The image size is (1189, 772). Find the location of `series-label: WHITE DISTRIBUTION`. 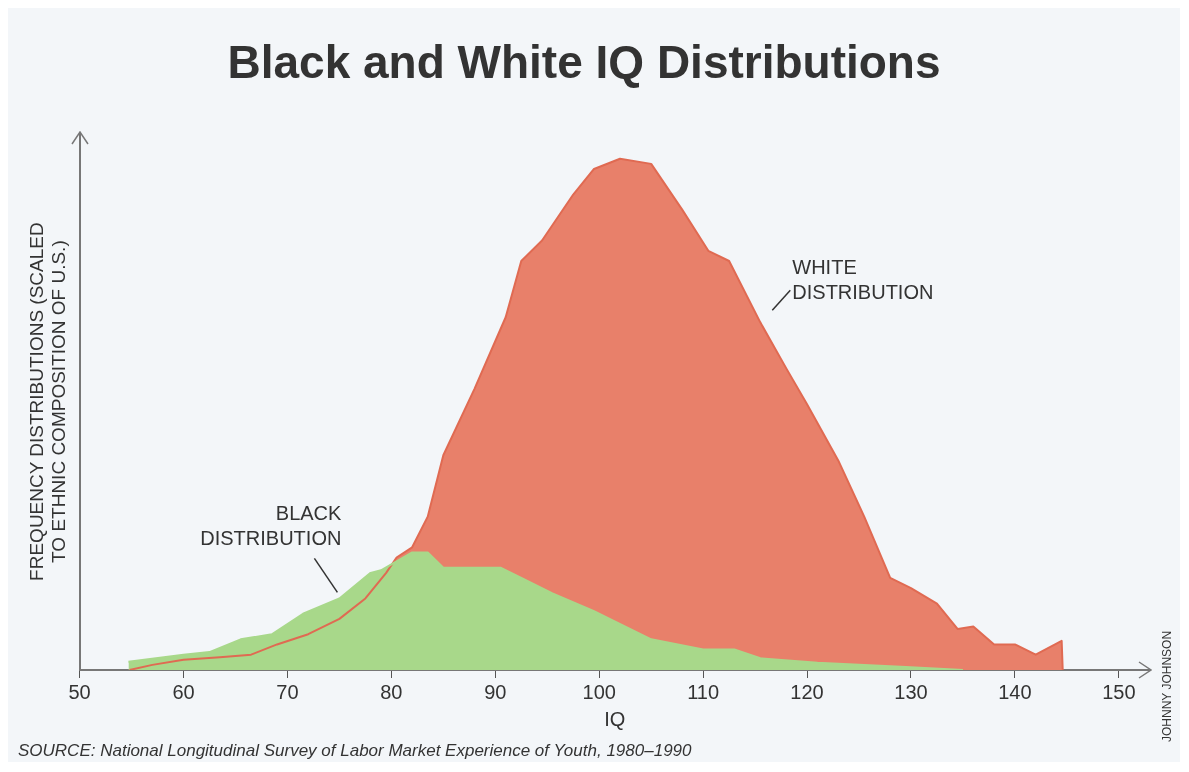

series-label: WHITE DISTRIBUTION is located at coordinates (863, 280).